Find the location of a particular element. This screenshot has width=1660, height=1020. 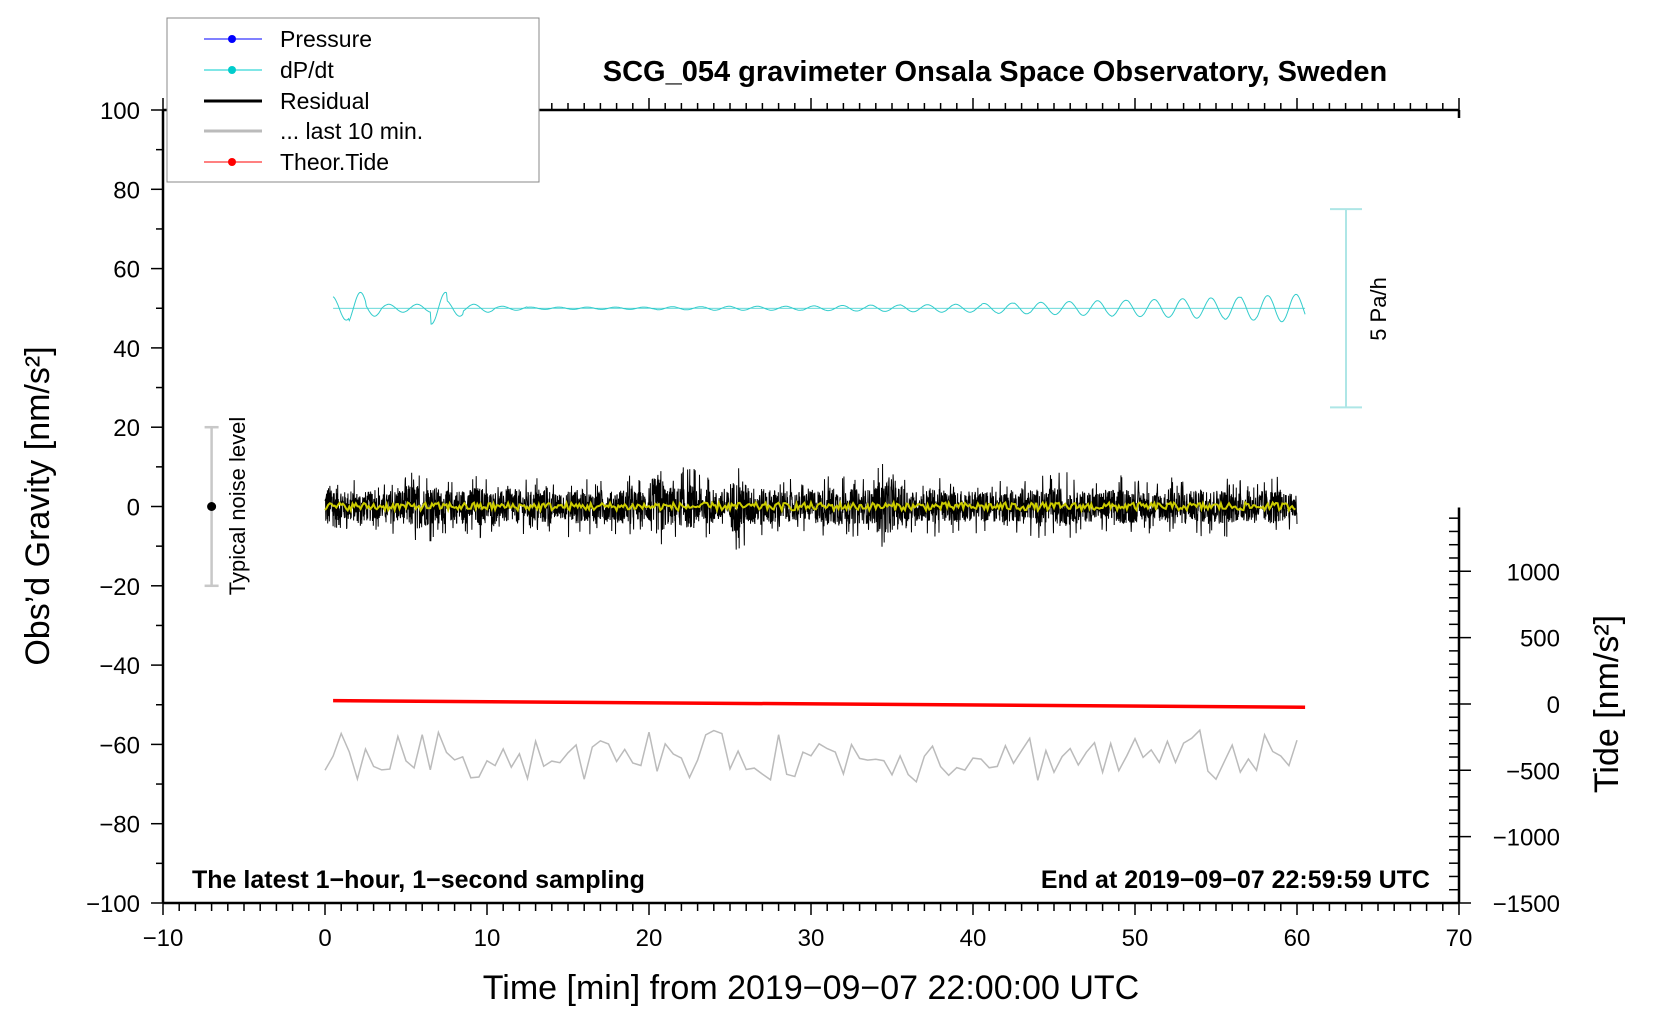

y-tick-label: −100 is located at coordinates (113, 904).